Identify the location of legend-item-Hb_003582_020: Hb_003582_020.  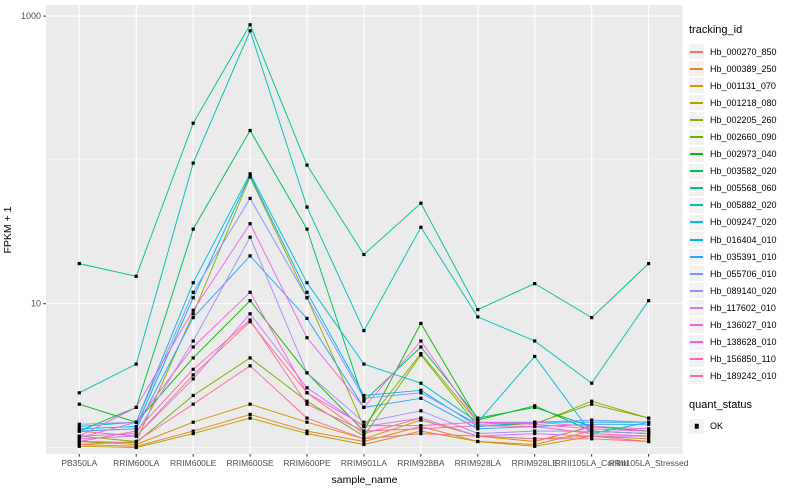
(744, 171).